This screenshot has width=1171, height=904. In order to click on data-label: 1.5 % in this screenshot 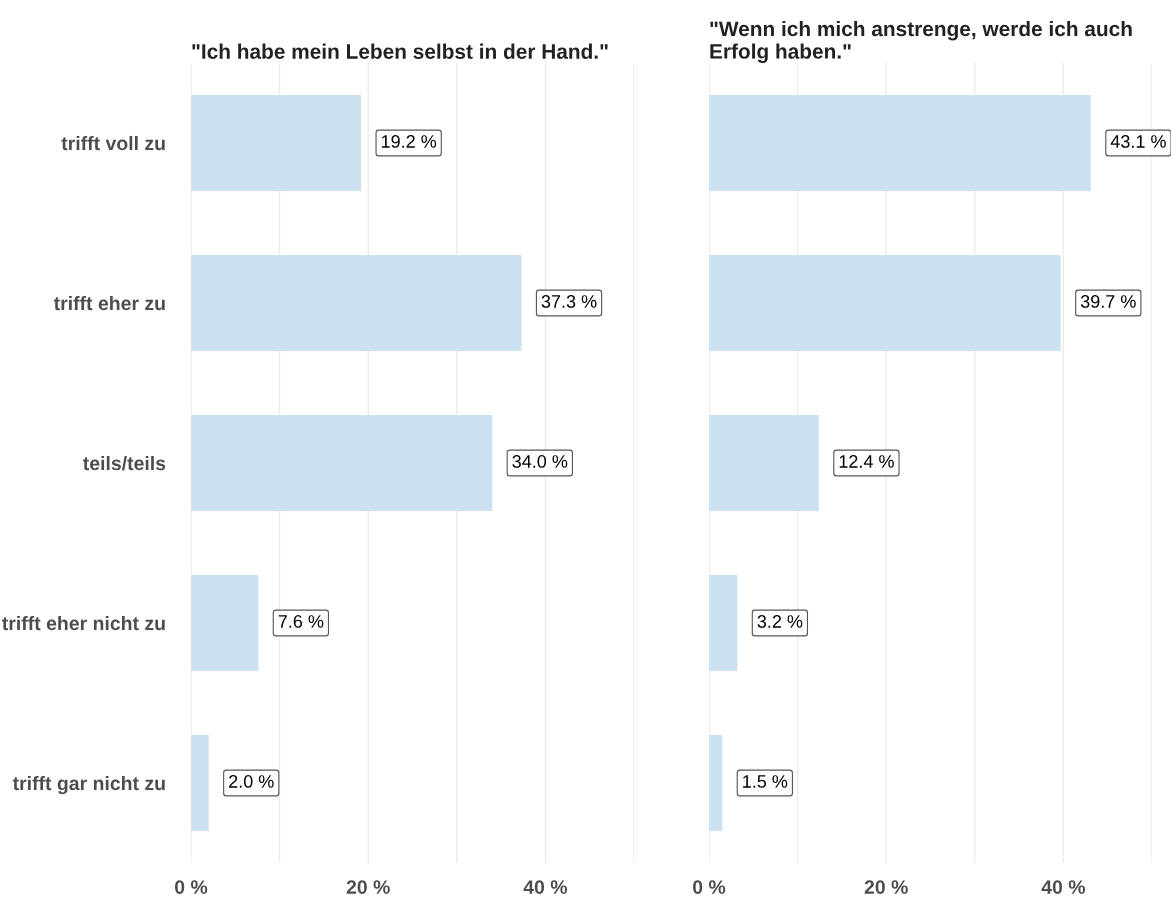, I will do `click(765, 781)`.